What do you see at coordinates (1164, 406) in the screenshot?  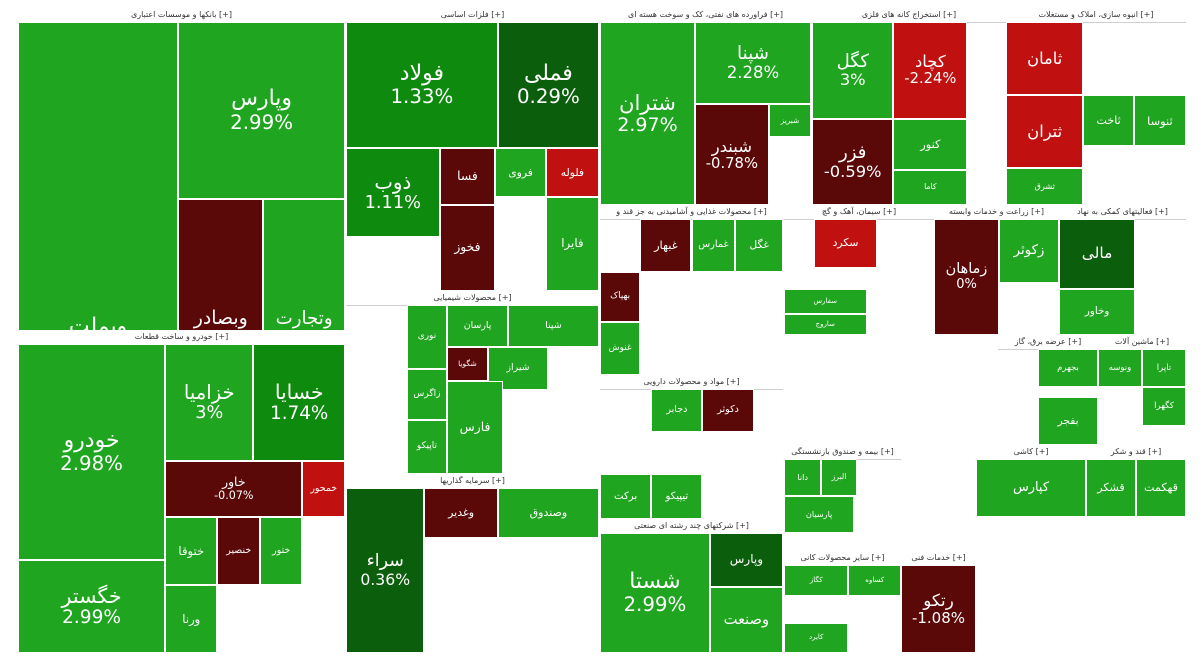 I see `stock-tile: کگهرا` at bounding box center [1164, 406].